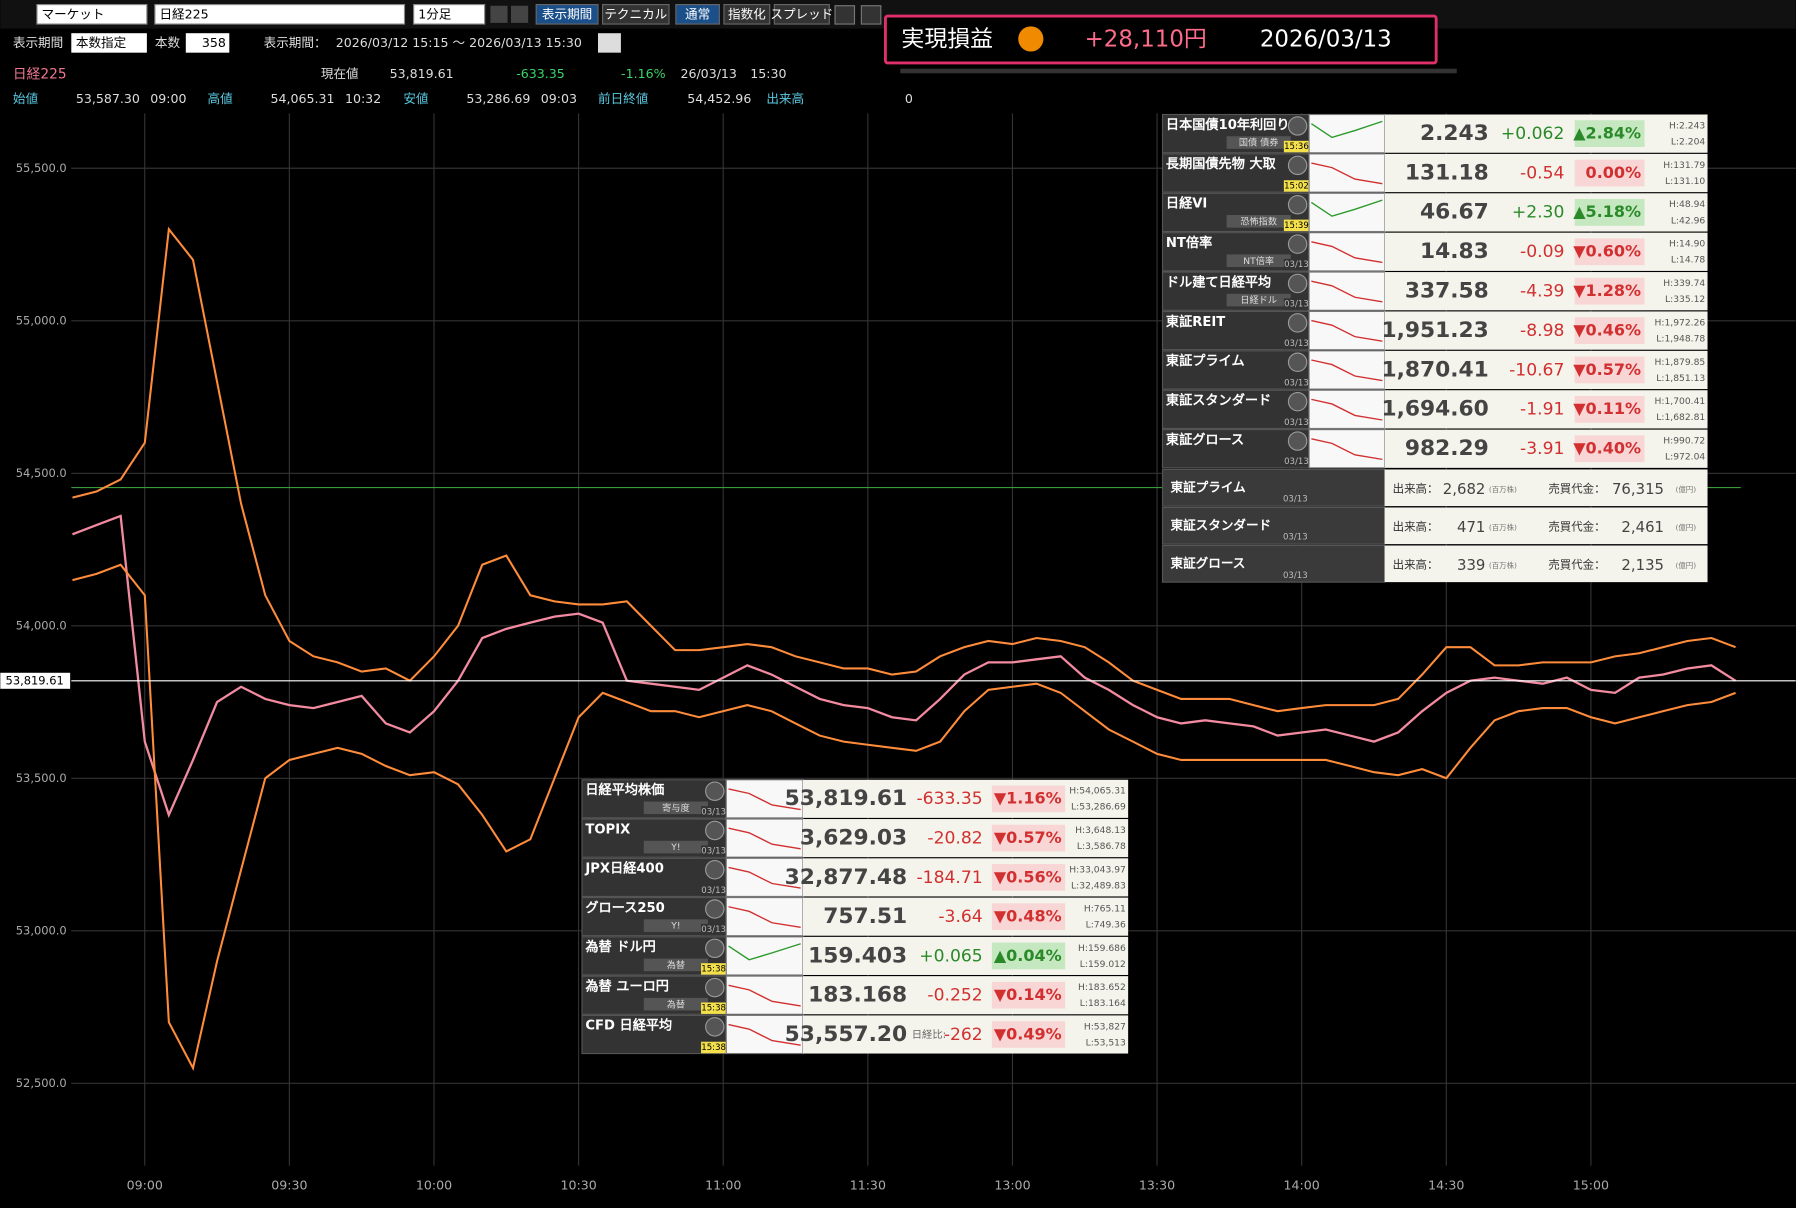  Describe the element at coordinates (1471, 565) in the screenshot. I see `volume-value: 339` at that location.